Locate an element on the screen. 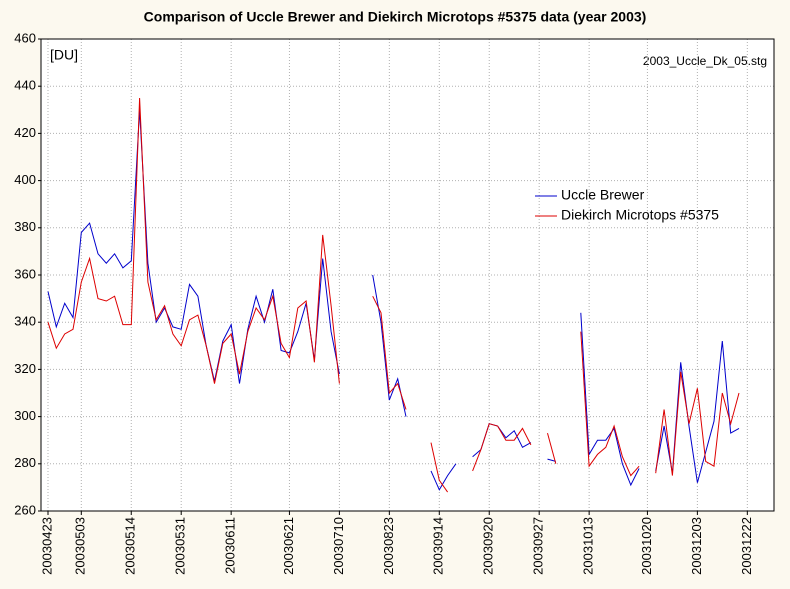 This screenshot has height=589, width=790. y-tick-label: 260 is located at coordinates (25, 509).